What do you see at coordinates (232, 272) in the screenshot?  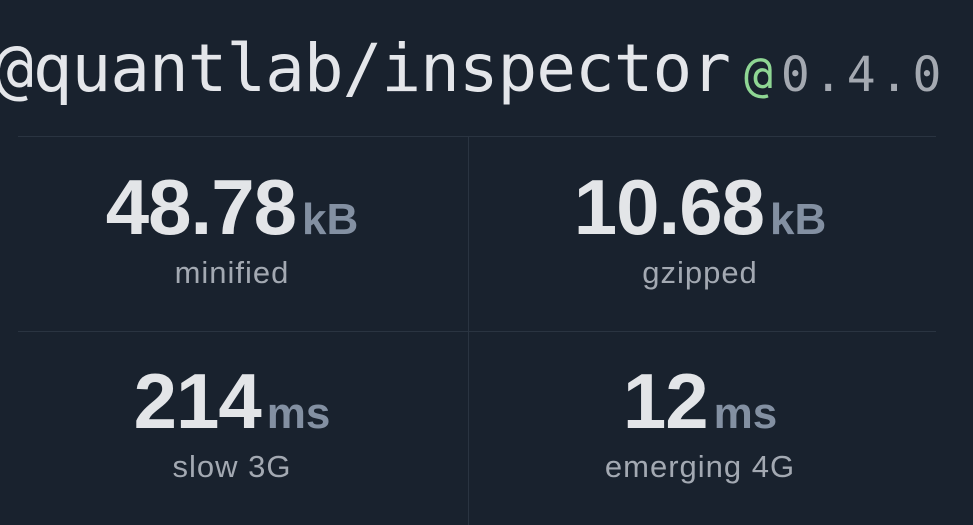 I see `stat-label: minified` at bounding box center [232, 272].